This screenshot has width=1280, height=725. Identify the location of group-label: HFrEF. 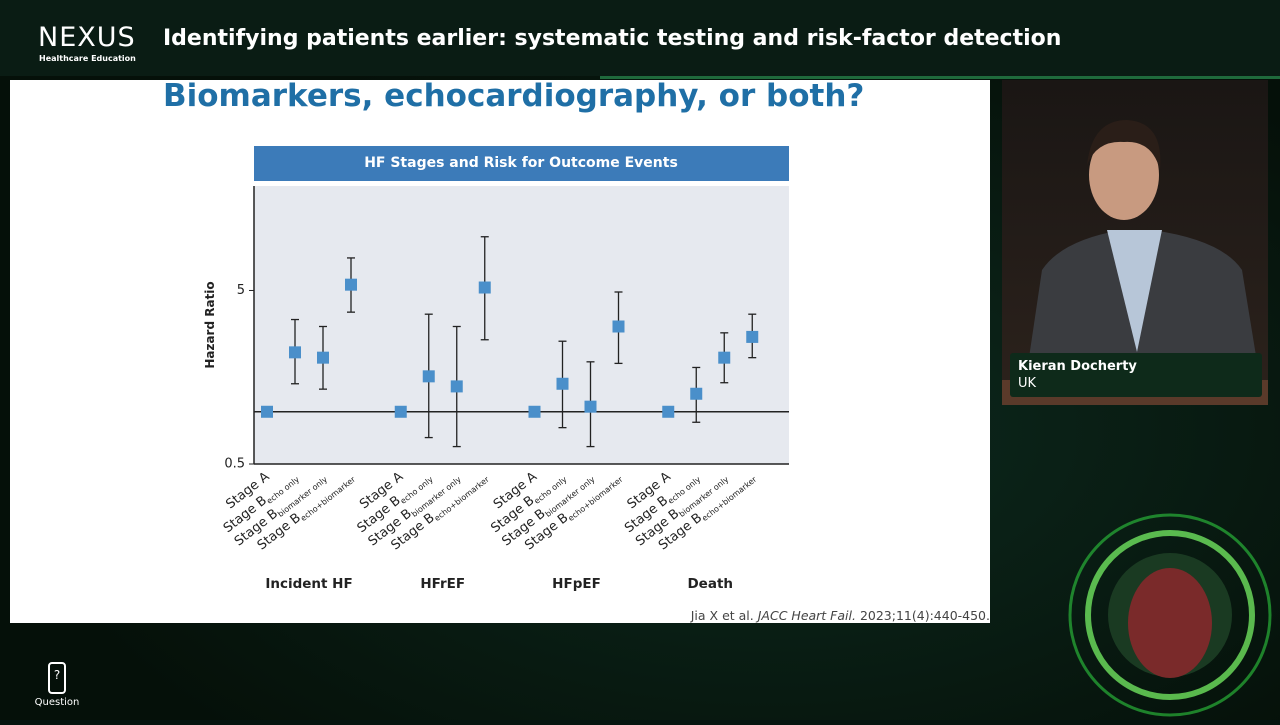
(442, 584).